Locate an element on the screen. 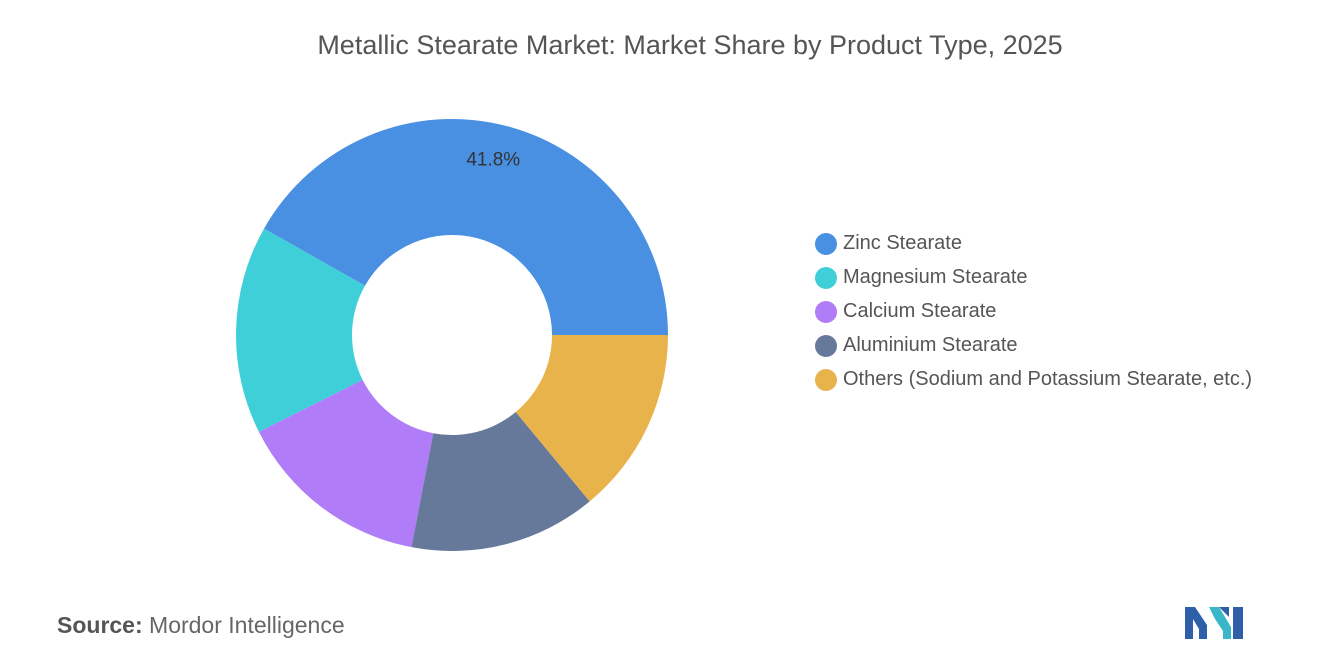 This screenshot has height=665, width=1320. source-label: Source: is located at coordinates (100, 625).